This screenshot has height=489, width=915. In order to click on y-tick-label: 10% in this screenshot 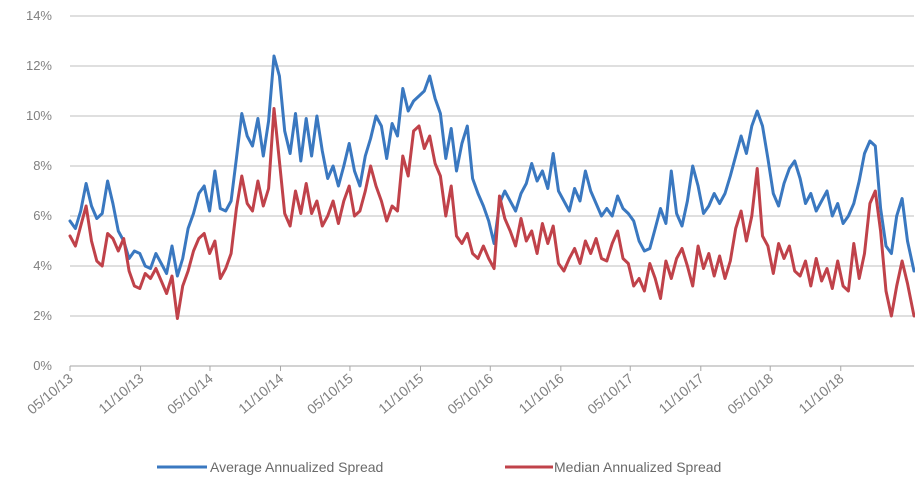, I will do `click(39, 115)`.